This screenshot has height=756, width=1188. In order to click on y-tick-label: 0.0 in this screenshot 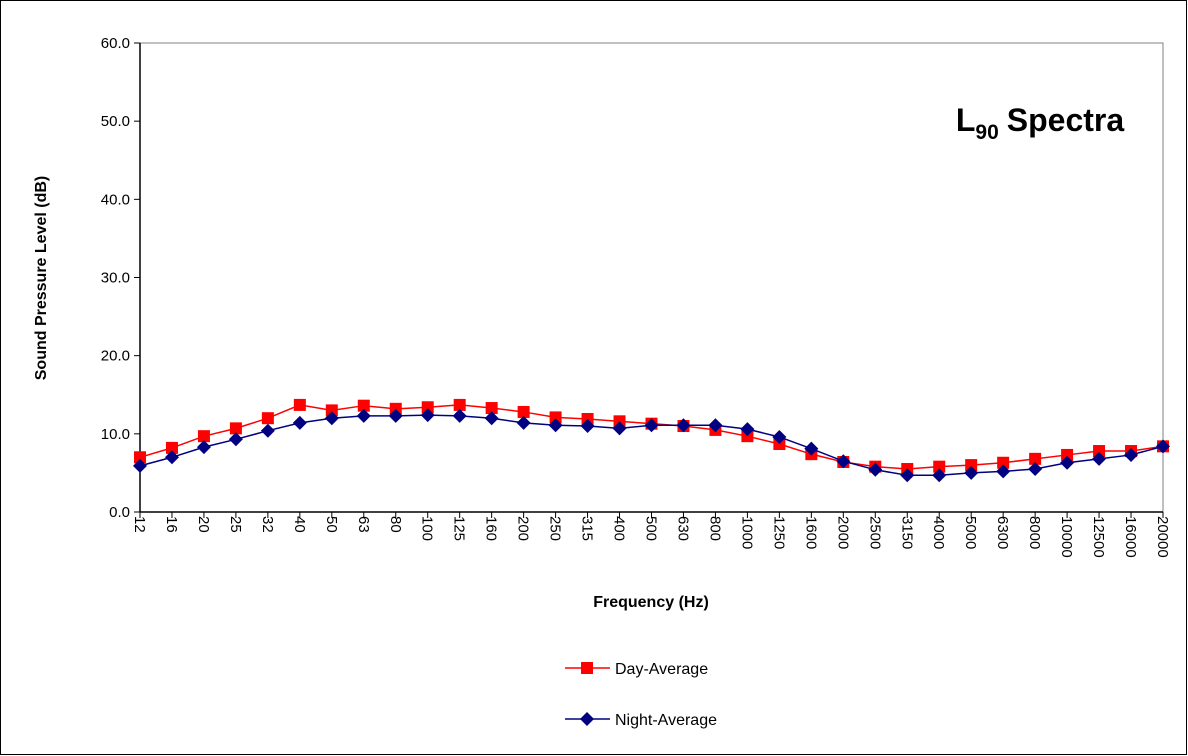, I will do `click(119, 512)`.